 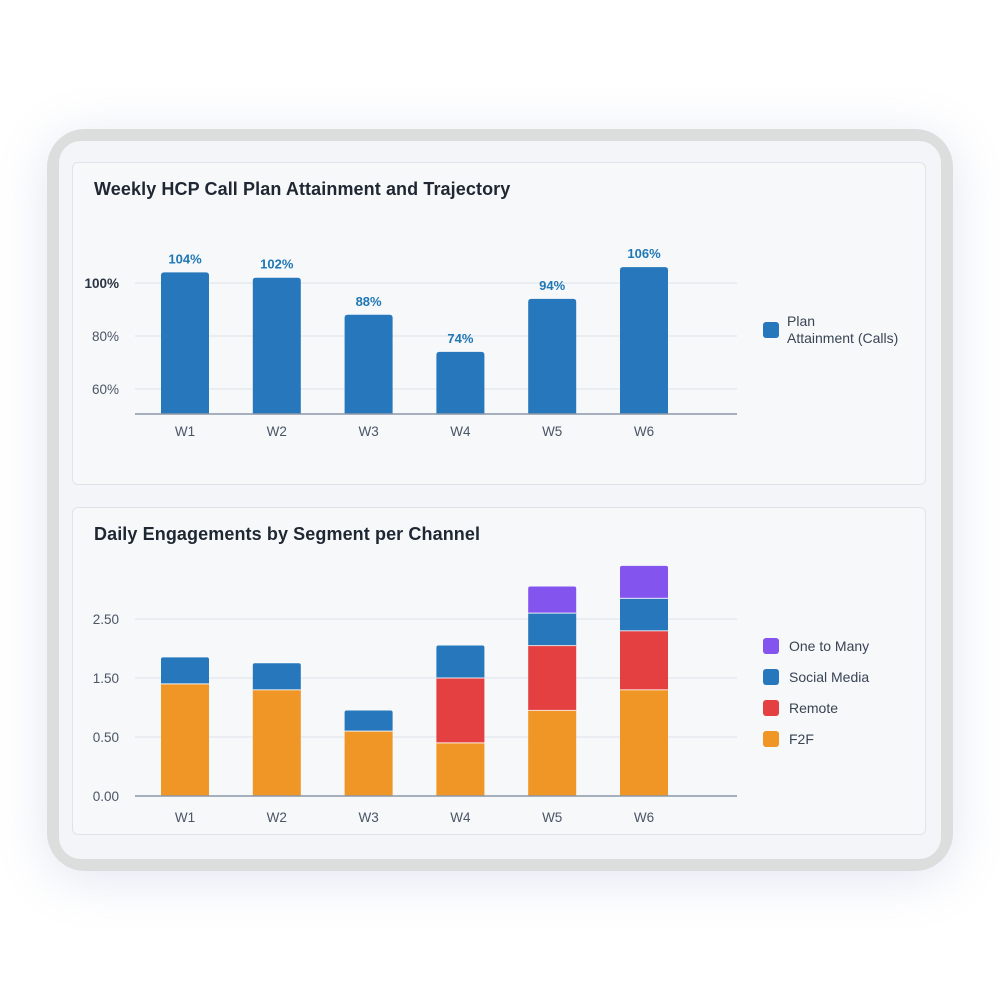 I want to click on data-label: 74%, so click(x=460, y=338).